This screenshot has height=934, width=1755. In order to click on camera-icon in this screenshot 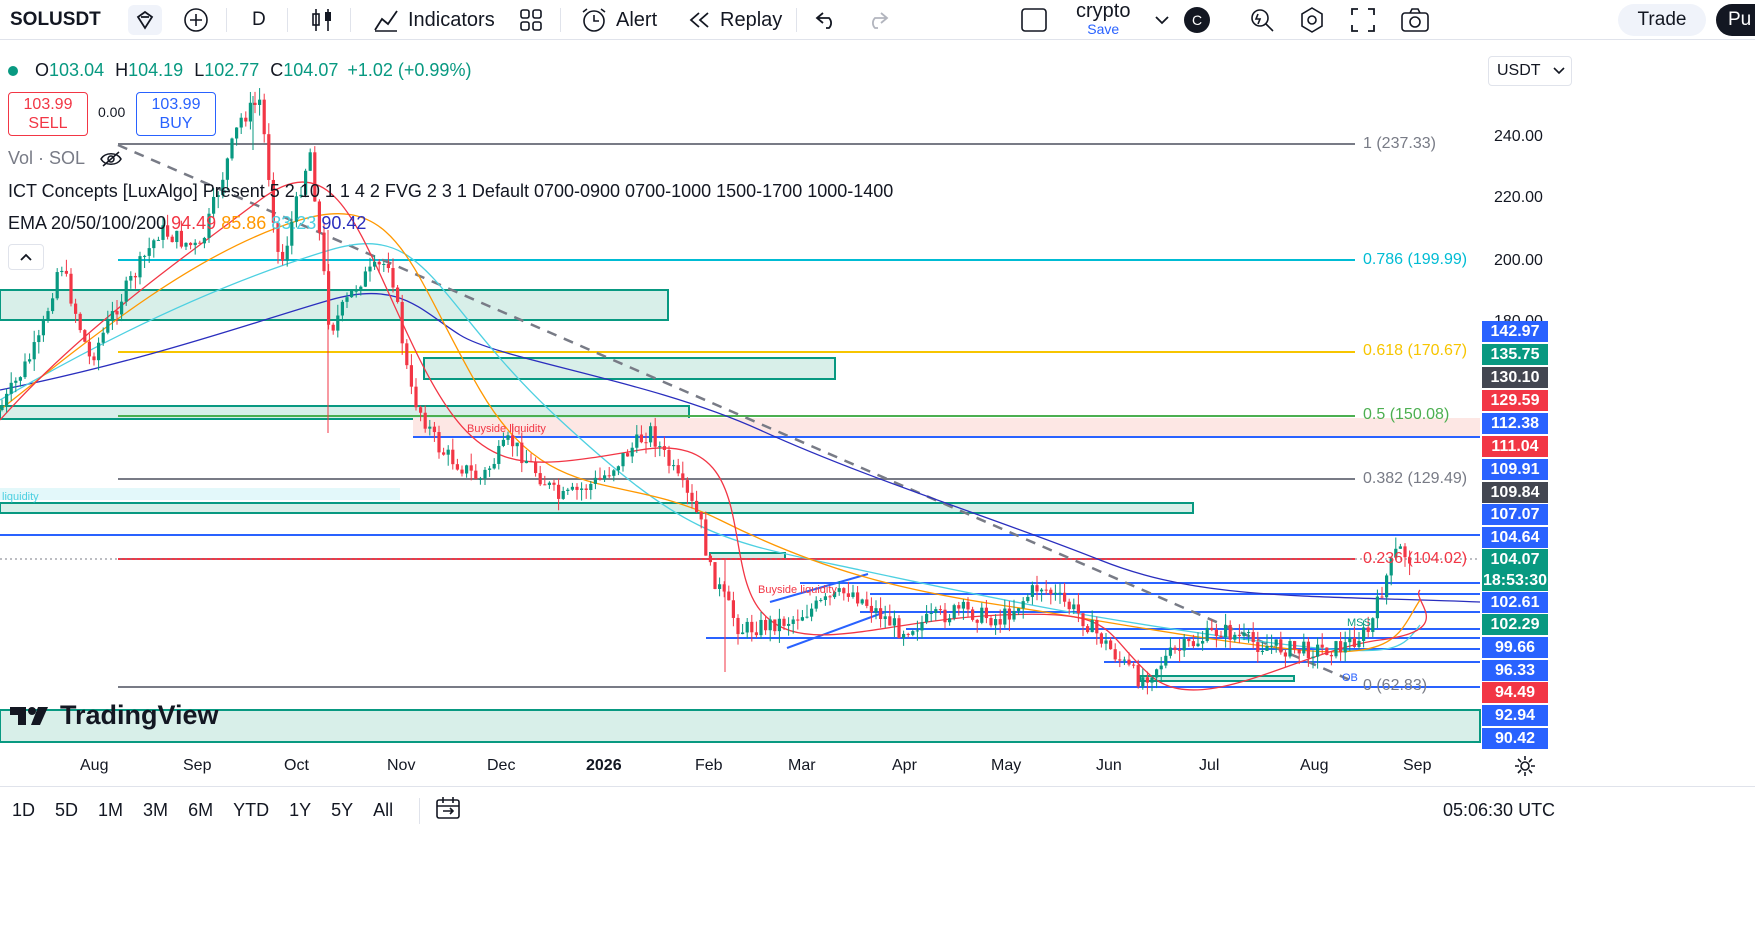, I will do `click(1415, 20)`.